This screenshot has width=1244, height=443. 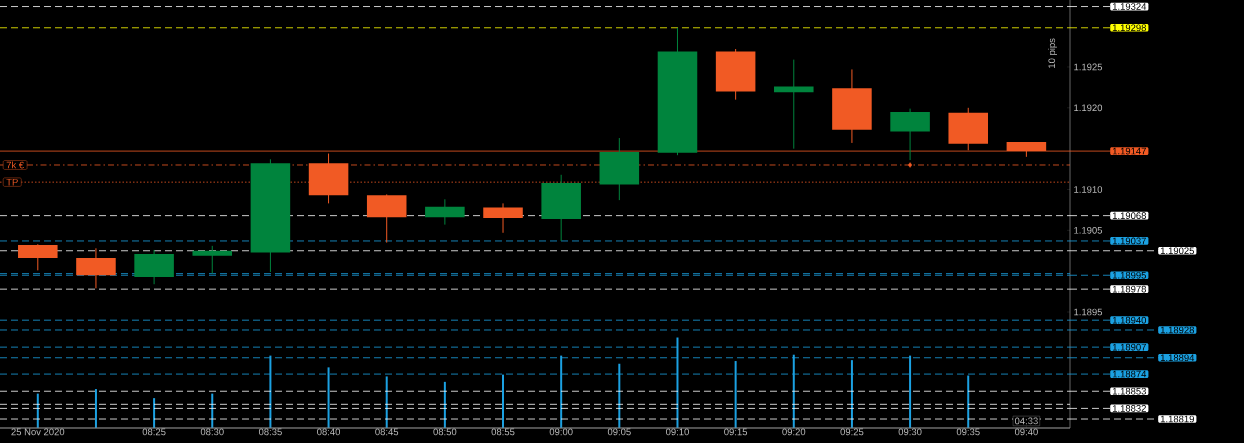 What do you see at coordinates (910, 432) in the screenshot?
I see `x-tick-label: 09:30` at bounding box center [910, 432].